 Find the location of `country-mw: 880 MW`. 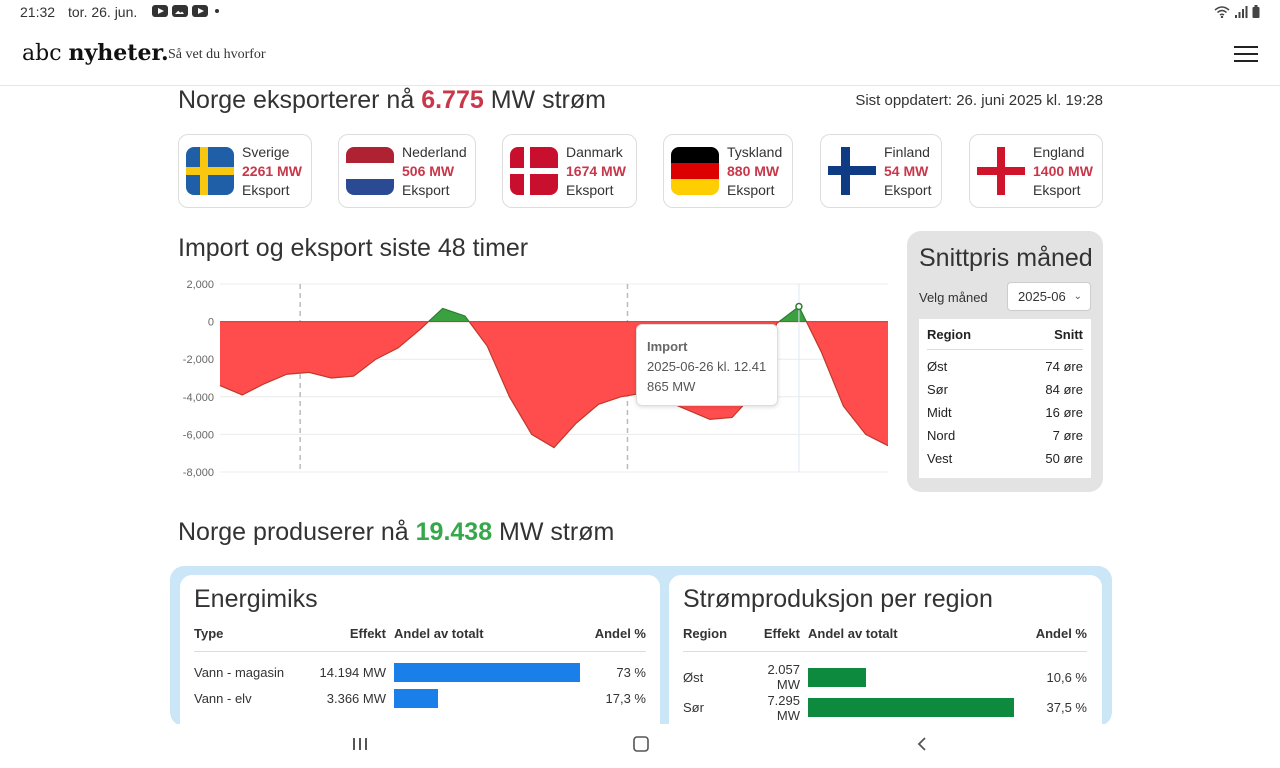

country-mw: 880 MW is located at coordinates (753, 170).